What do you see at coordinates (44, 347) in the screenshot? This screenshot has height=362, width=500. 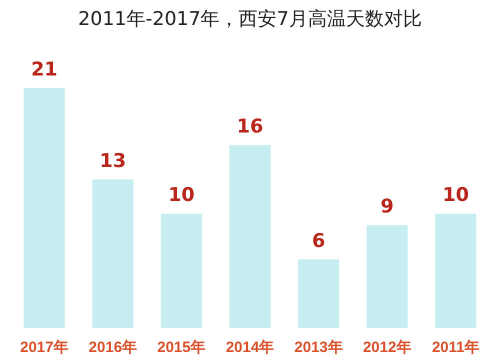 I see `x-tick-label: 2017年` at bounding box center [44, 347].